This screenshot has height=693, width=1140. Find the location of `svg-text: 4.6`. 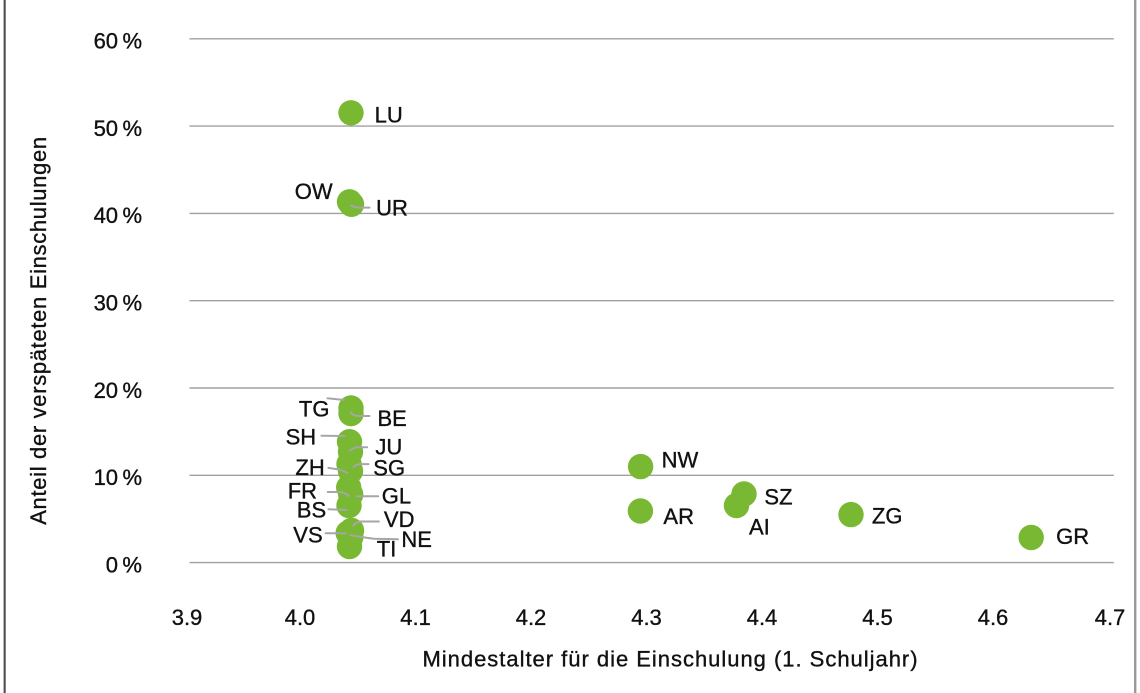

svg-text: 4.6 is located at coordinates (993, 617).